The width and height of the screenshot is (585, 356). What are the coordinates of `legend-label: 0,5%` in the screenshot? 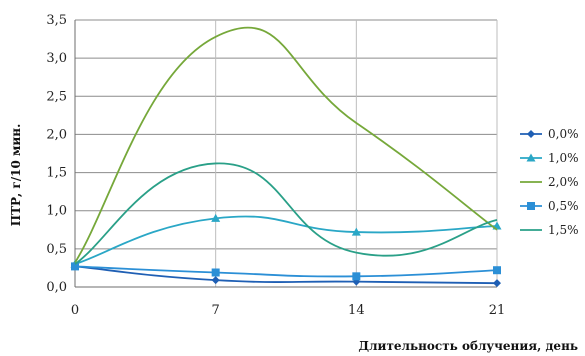 It's located at (563, 206).